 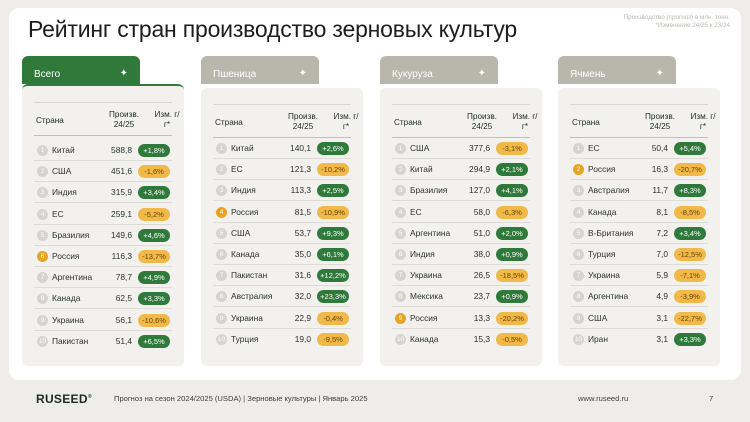 I want to click on table-row: 4 ЕС 58,0 -6,3%, so click(x=461, y=212).